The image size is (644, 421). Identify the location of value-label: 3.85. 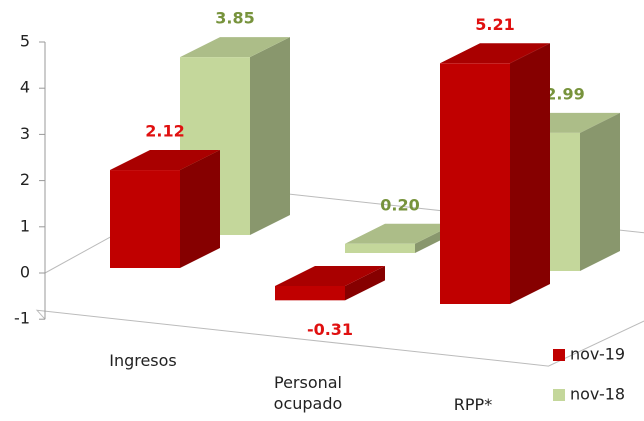
(234, 18).